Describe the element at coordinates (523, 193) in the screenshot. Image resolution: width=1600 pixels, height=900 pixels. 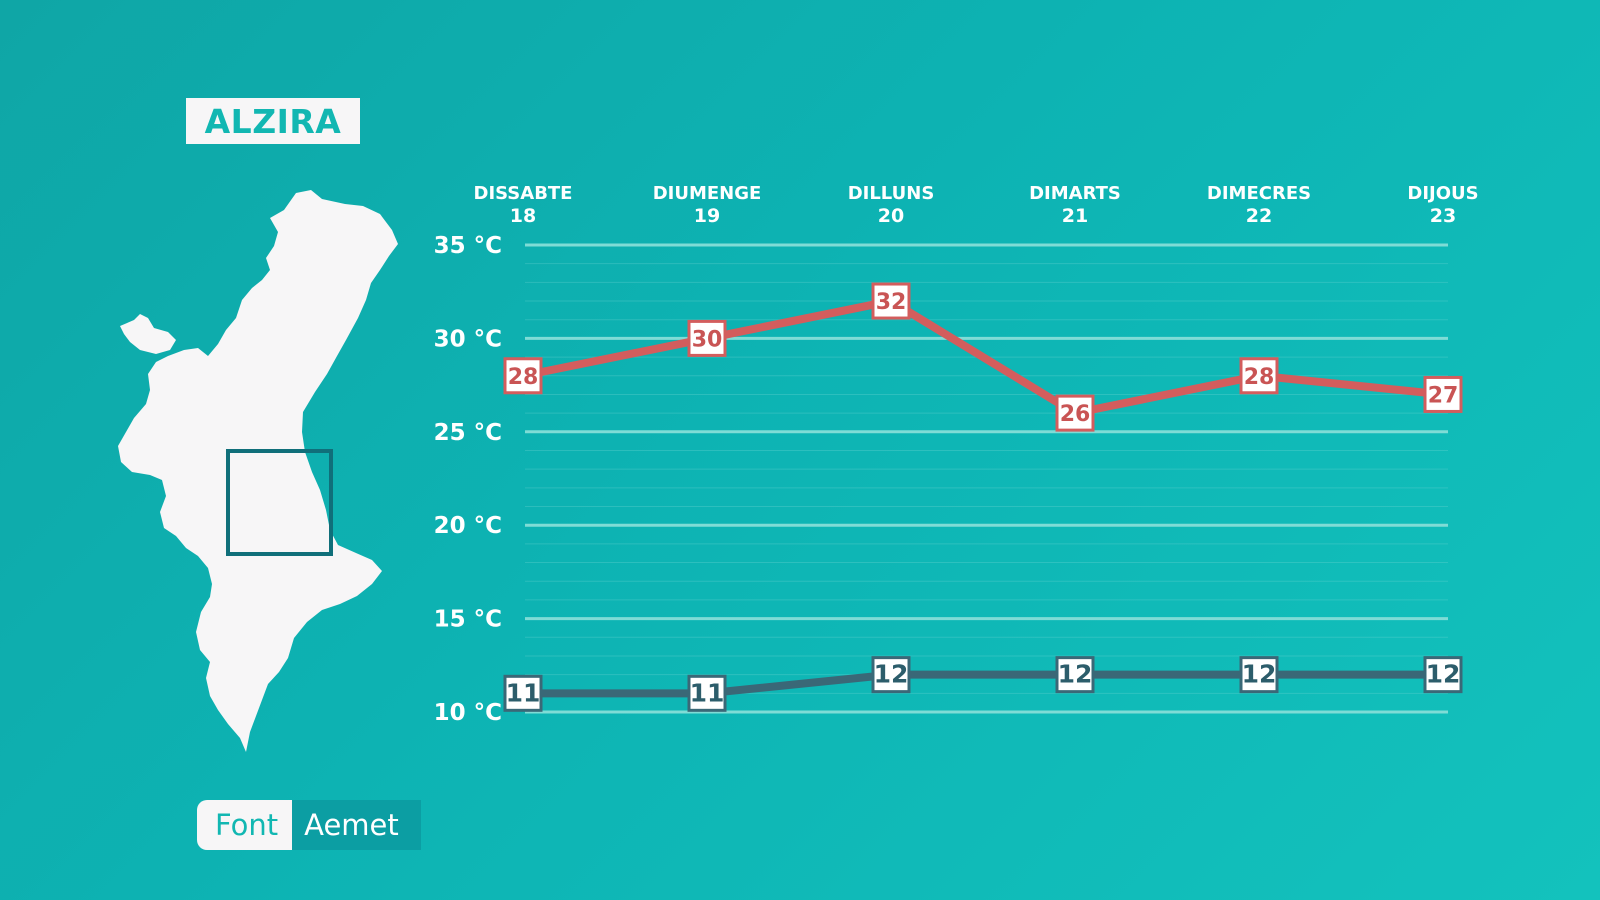
I see `day-name-label: DISSABTE` at that location.